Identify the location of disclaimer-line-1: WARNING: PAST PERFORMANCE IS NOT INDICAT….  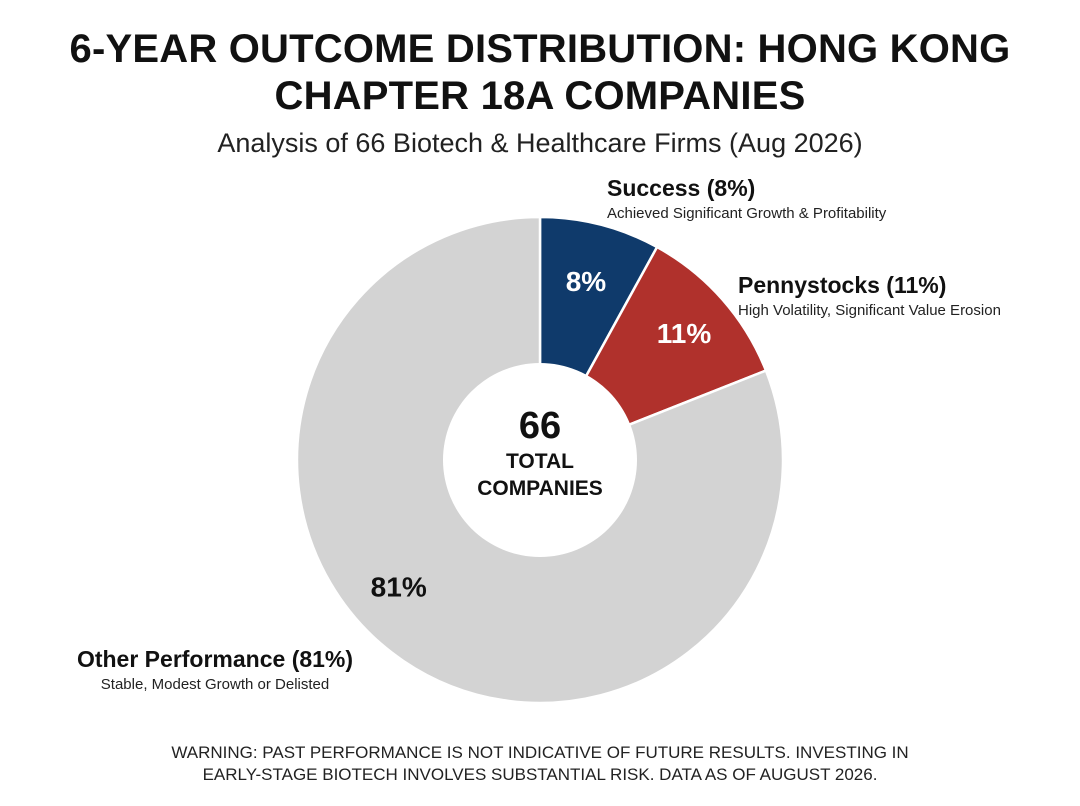
(540, 752).